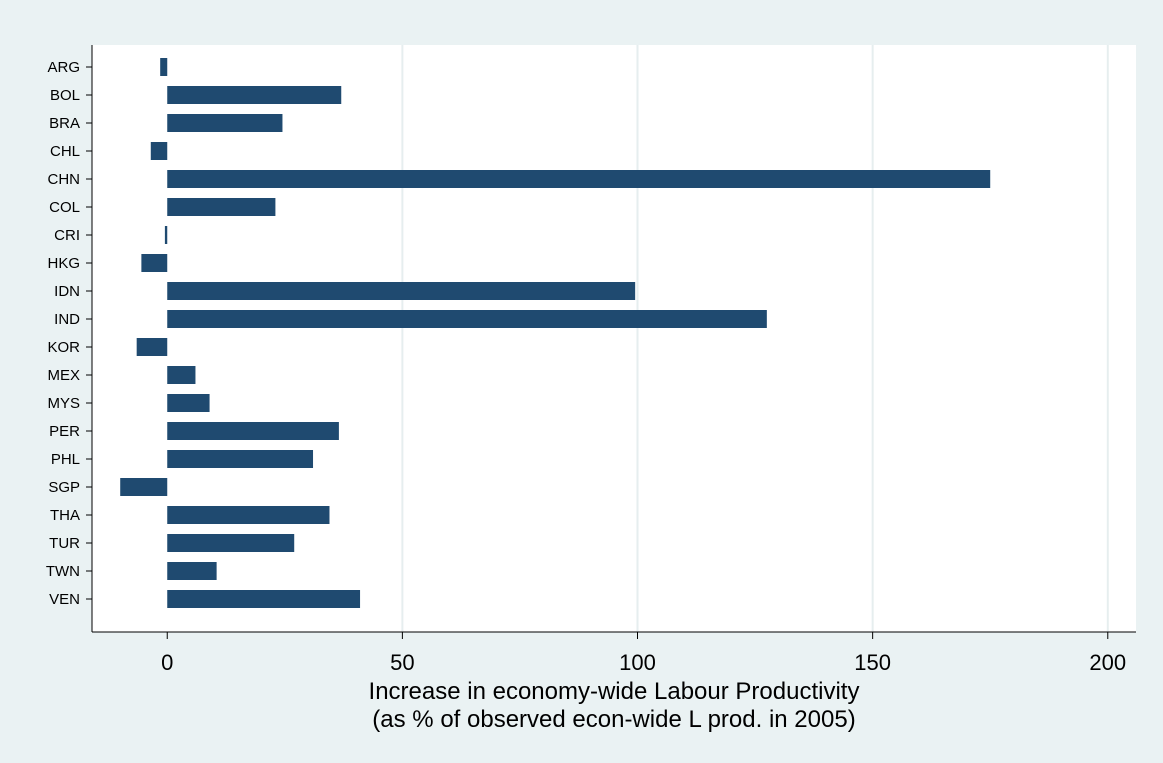 This screenshot has width=1163, height=763. Describe the element at coordinates (154, 263) in the screenshot. I see `bar-hkg` at that location.